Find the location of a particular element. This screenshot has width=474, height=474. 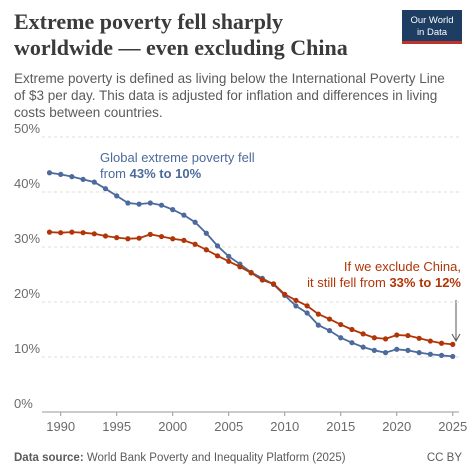

x-tick-label: 2025 is located at coordinates (452, 426).